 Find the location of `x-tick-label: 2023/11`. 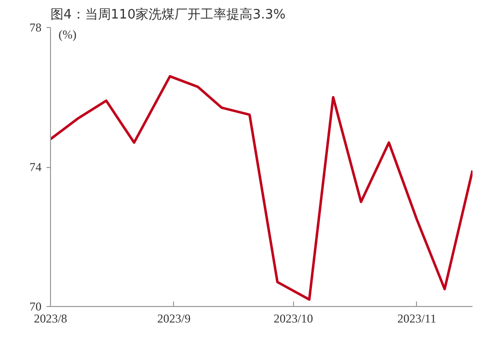

x-tick-label: 2023/11 is located at coordinates (416, 319).